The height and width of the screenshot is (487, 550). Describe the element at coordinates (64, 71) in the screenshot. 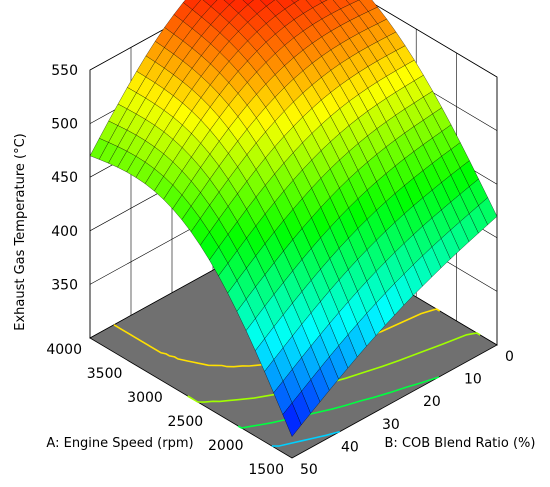

I see `z-tick-label: 550` at that location.